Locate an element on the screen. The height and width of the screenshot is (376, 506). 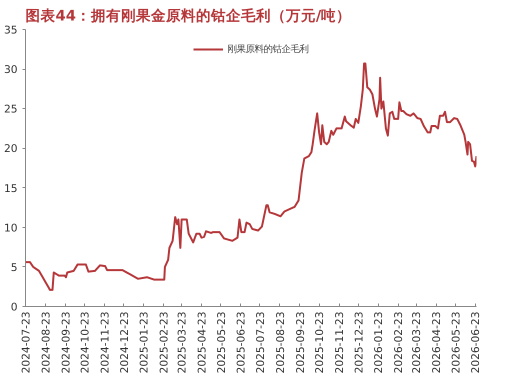
x-tick-label: 2026-06-23 is located at coordinates (475, 342).